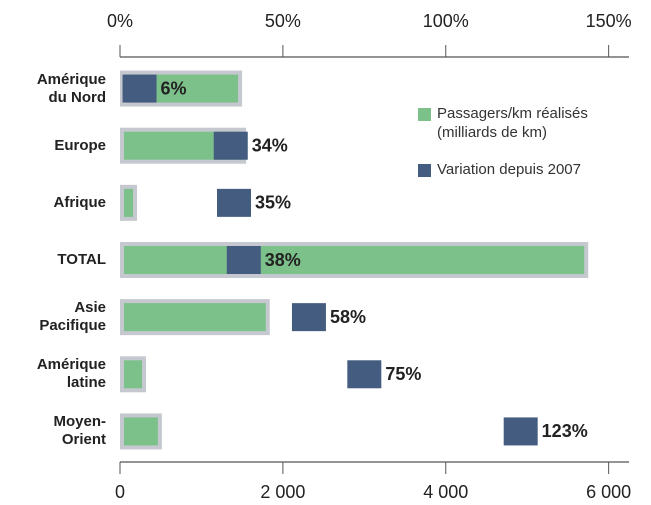 This screenshot has width=651, height=505. Describe the element at coordinates (71, 88) in the screenshot. I see `category-label: Amérique du Nord` at that location.